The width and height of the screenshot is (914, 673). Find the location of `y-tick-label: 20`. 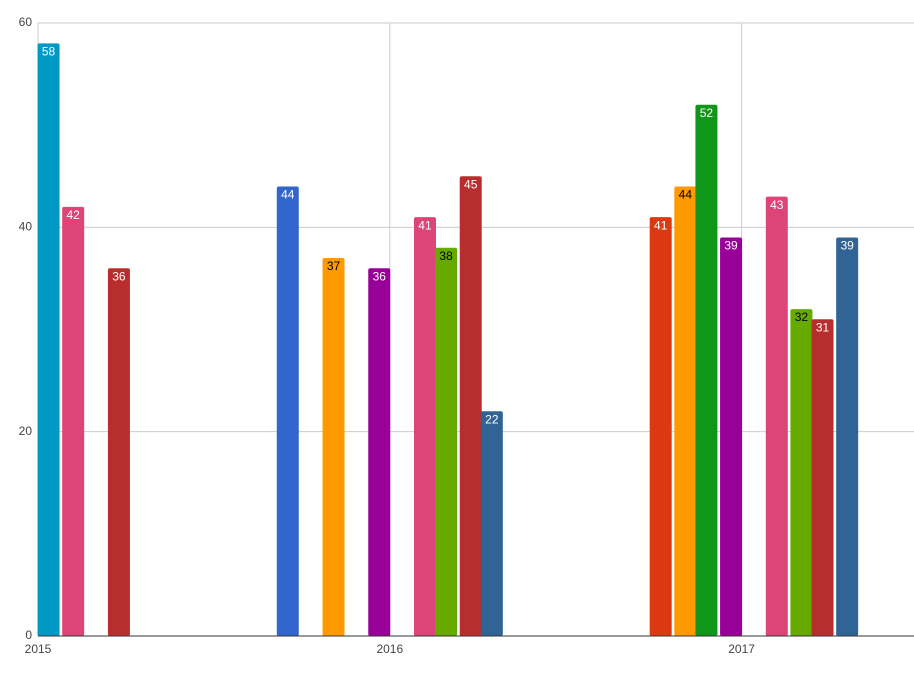

y-tick-label: 20 is located at coordinates (26, 431).